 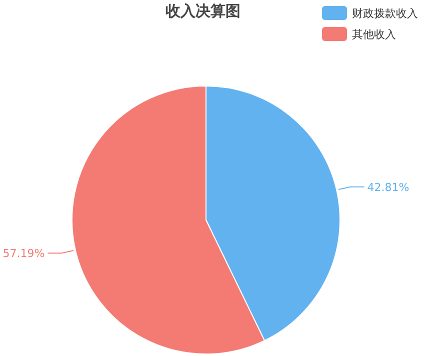 What do you see at coordinates (385, 13) in the screenshot?
I see `legend-label: 财政拨款收入` at bounding box center [385, 13].